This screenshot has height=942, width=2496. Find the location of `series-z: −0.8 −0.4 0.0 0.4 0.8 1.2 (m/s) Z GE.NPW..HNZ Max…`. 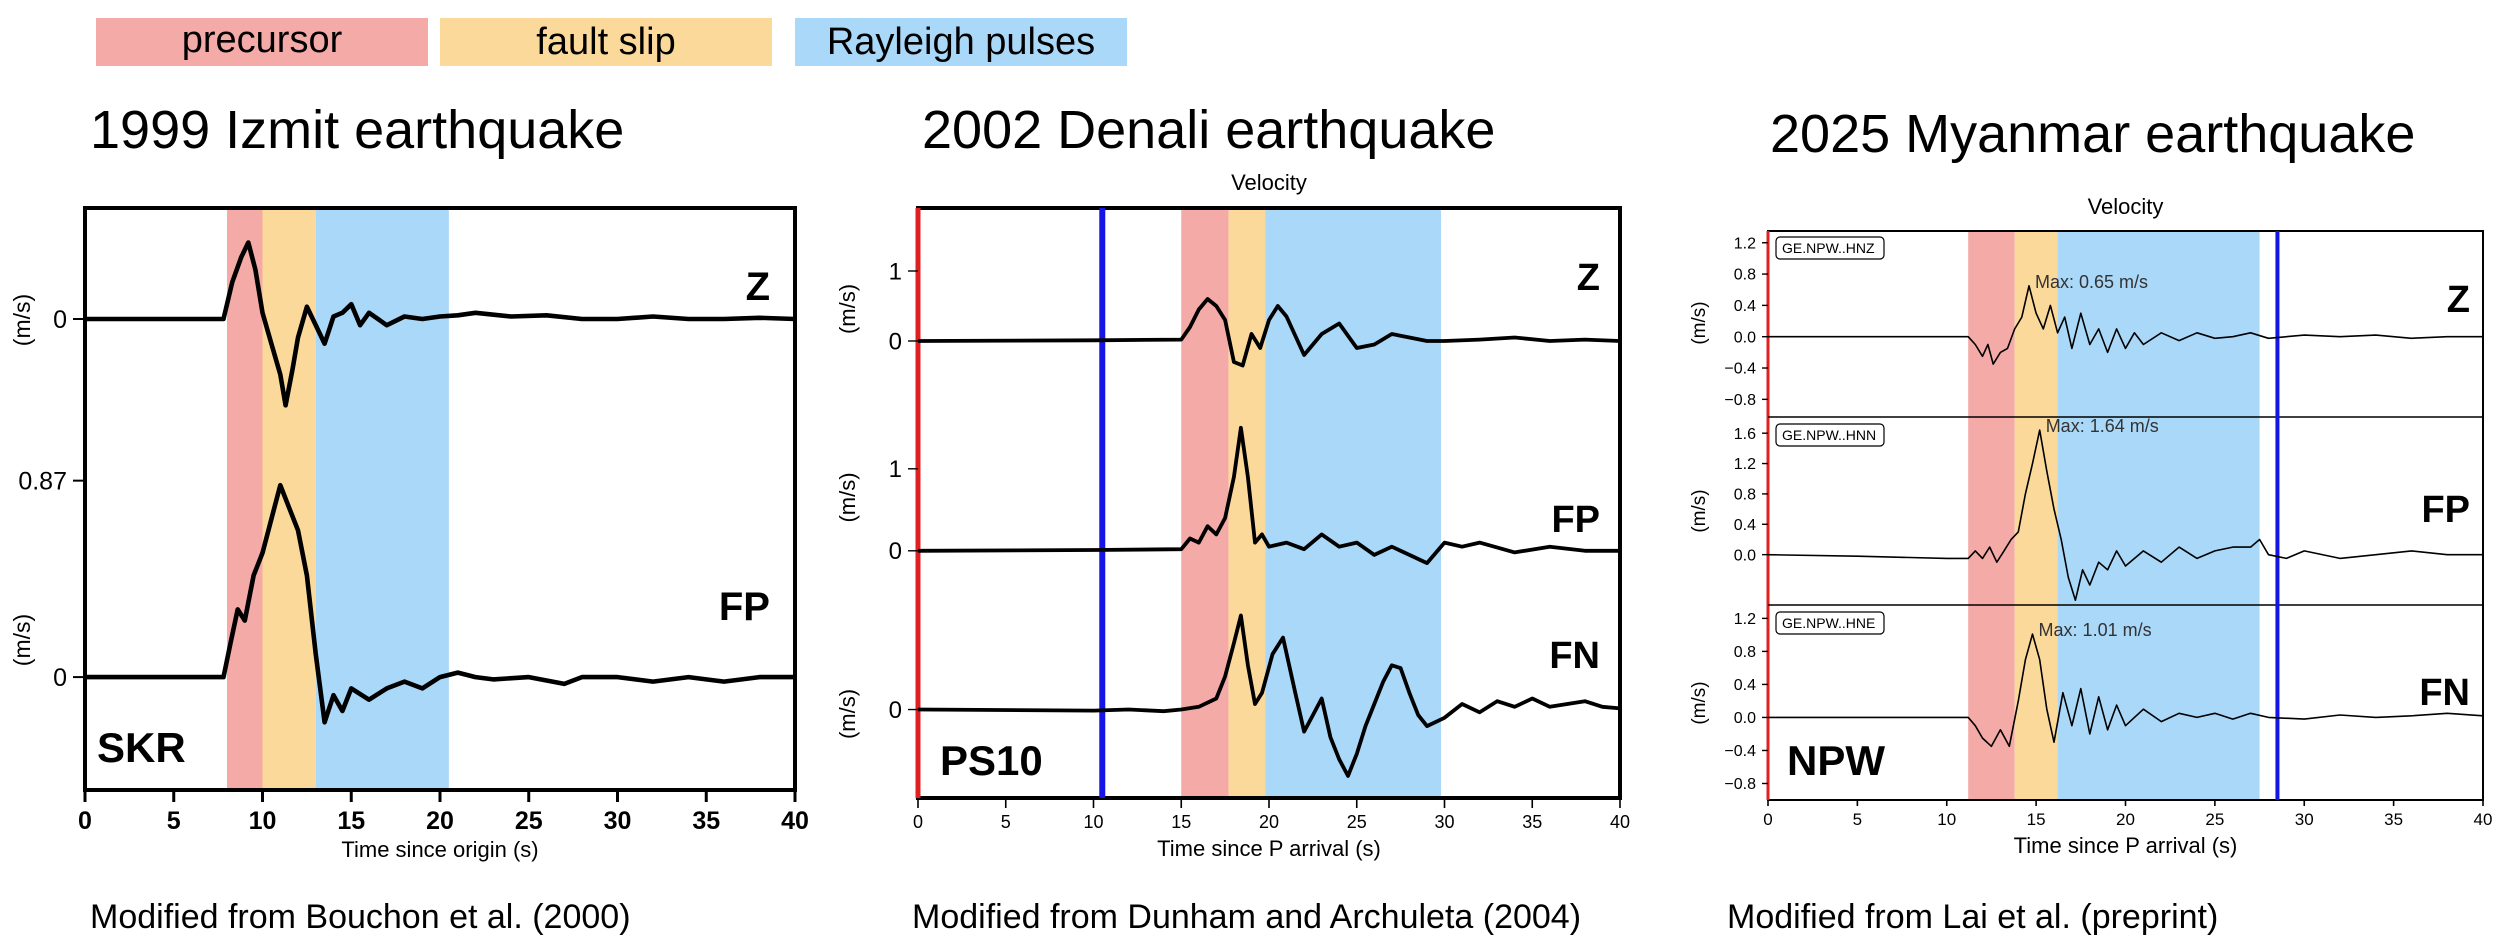

series-z: −0.8 −0.4 0.0 0.4 0.8 1.2 (m/s) Z GE.NPW..HNZ Max… is located at coordinates (2086, 322).